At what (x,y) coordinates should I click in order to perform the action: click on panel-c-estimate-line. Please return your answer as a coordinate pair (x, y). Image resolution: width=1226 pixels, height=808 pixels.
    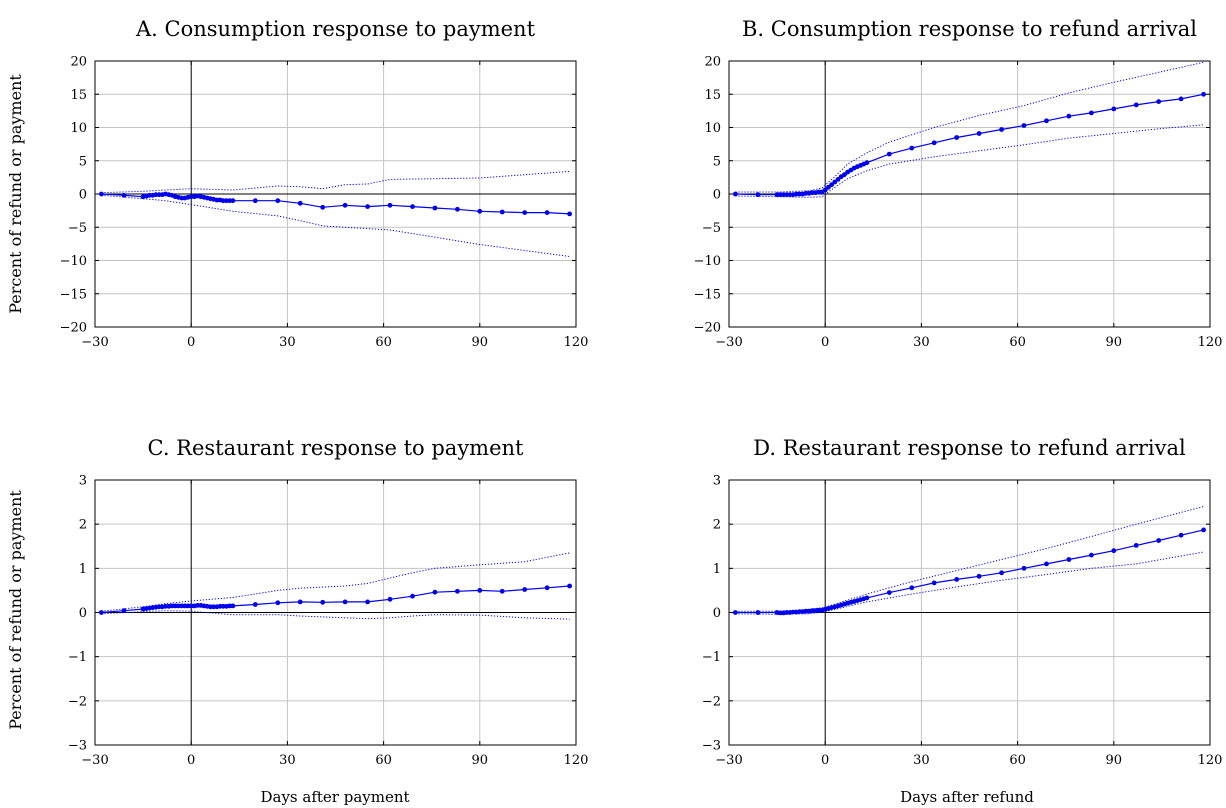
    Looking at the image, I should click on (335, 599).